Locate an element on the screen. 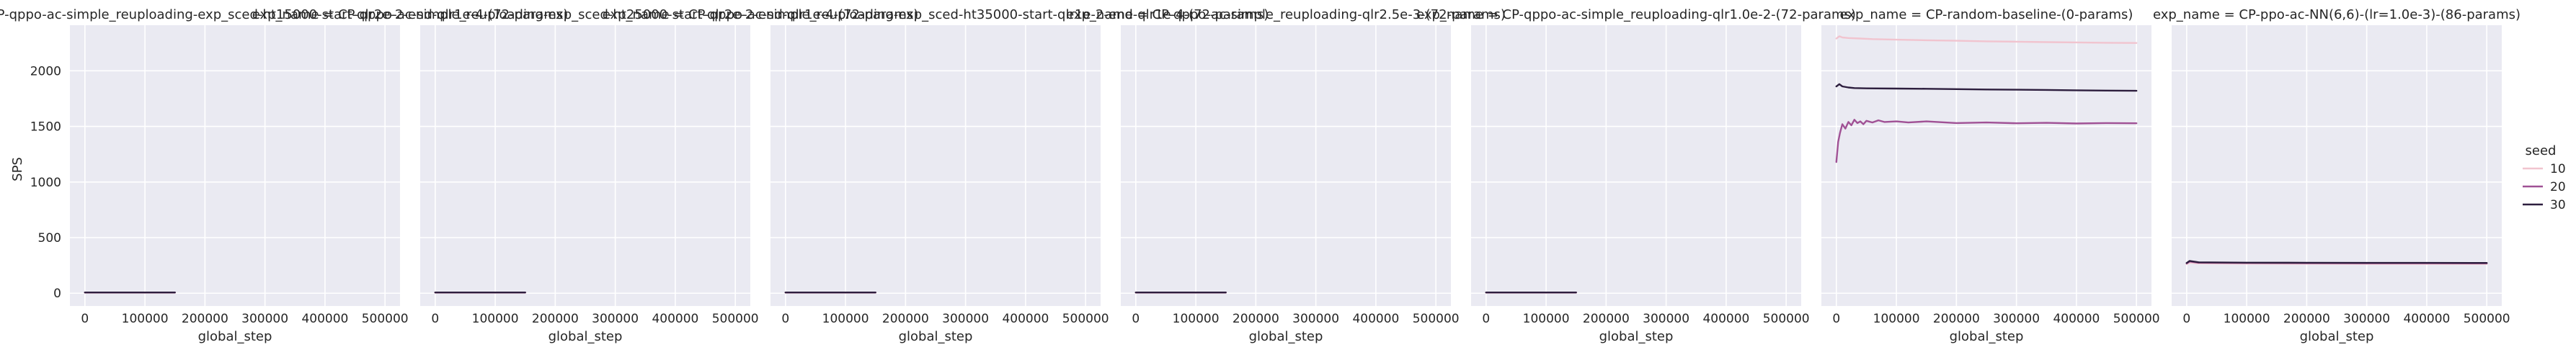 The width and height of the screenshot is (2576, 360). y-tick-label: 0 is located at coordinates (57, 294).